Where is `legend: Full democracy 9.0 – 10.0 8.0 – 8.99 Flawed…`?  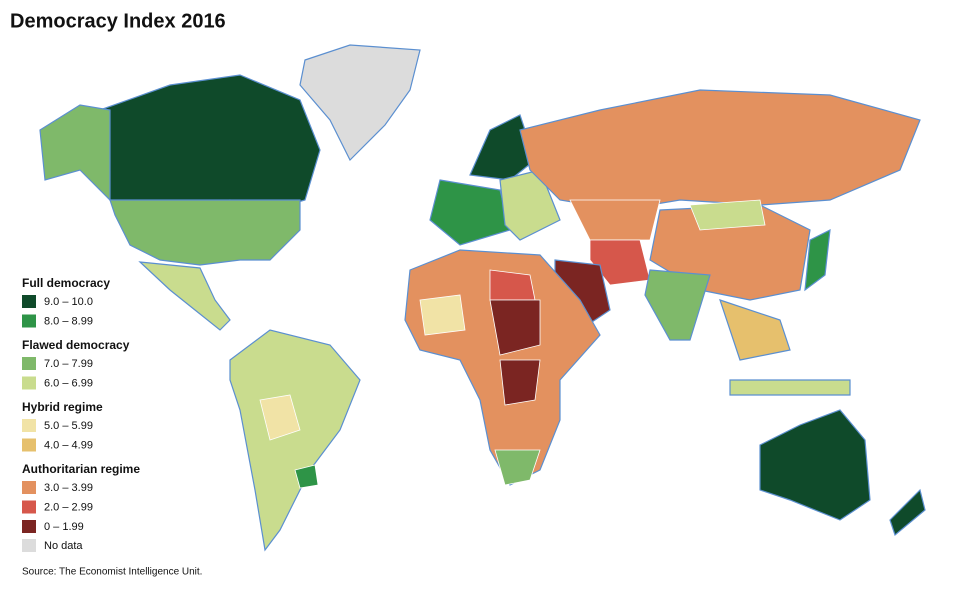
legend: Full democracy 9.0 – 10.0 8.0 – 8.99 Flawed… is located at coordinates (81, 414).